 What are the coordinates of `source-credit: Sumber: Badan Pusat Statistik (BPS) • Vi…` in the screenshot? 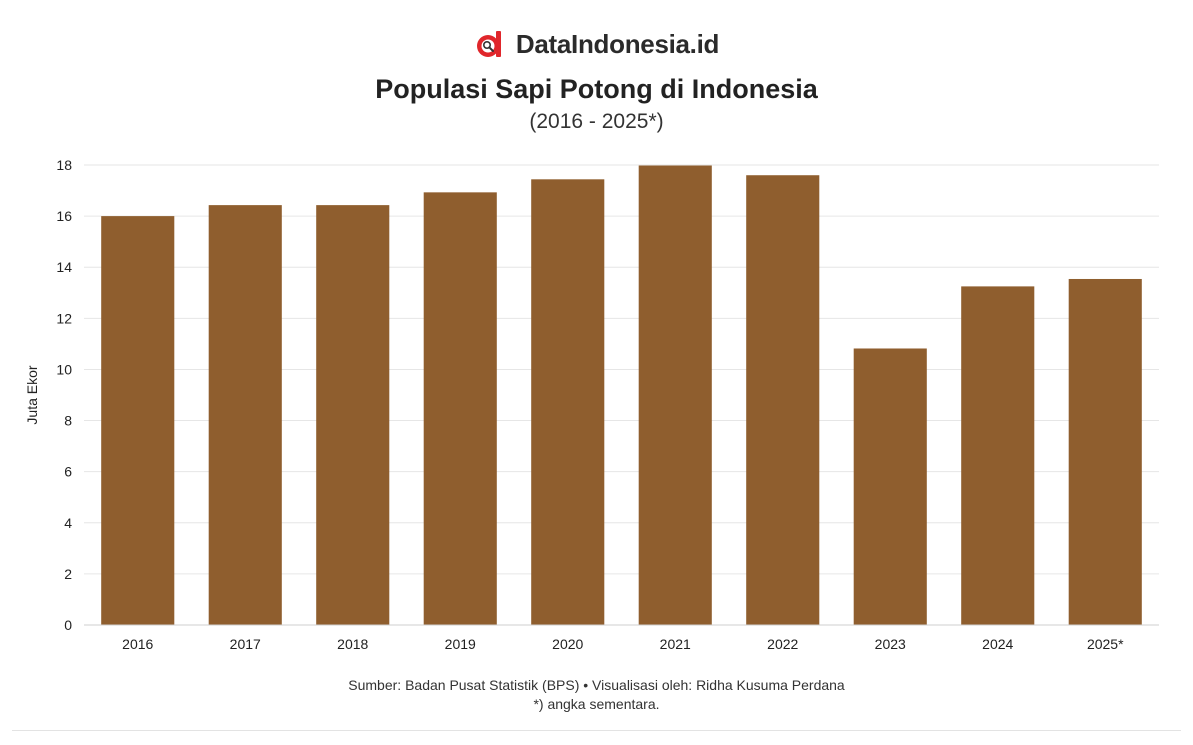 It's located at (596, 685).